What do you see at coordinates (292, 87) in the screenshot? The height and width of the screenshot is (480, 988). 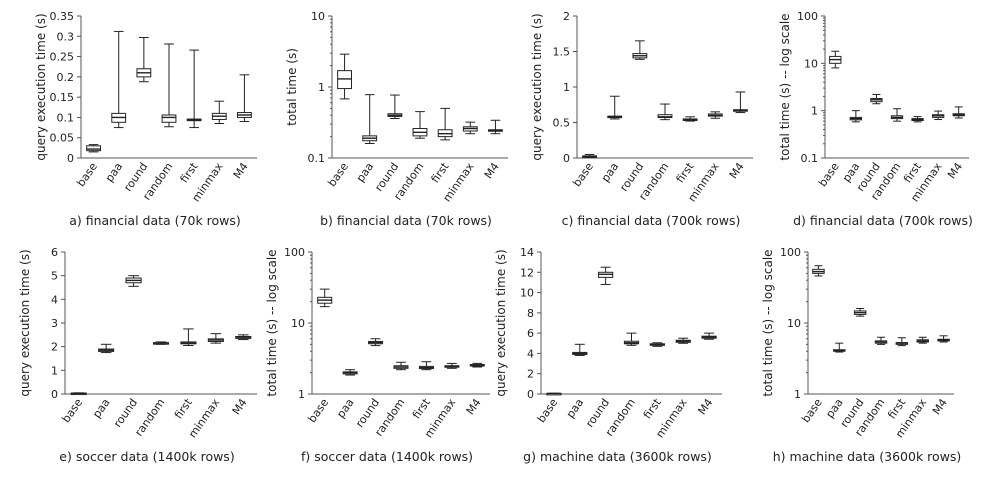 I see `y-axis-title: total time (s)` at bounding box center [292, 87].